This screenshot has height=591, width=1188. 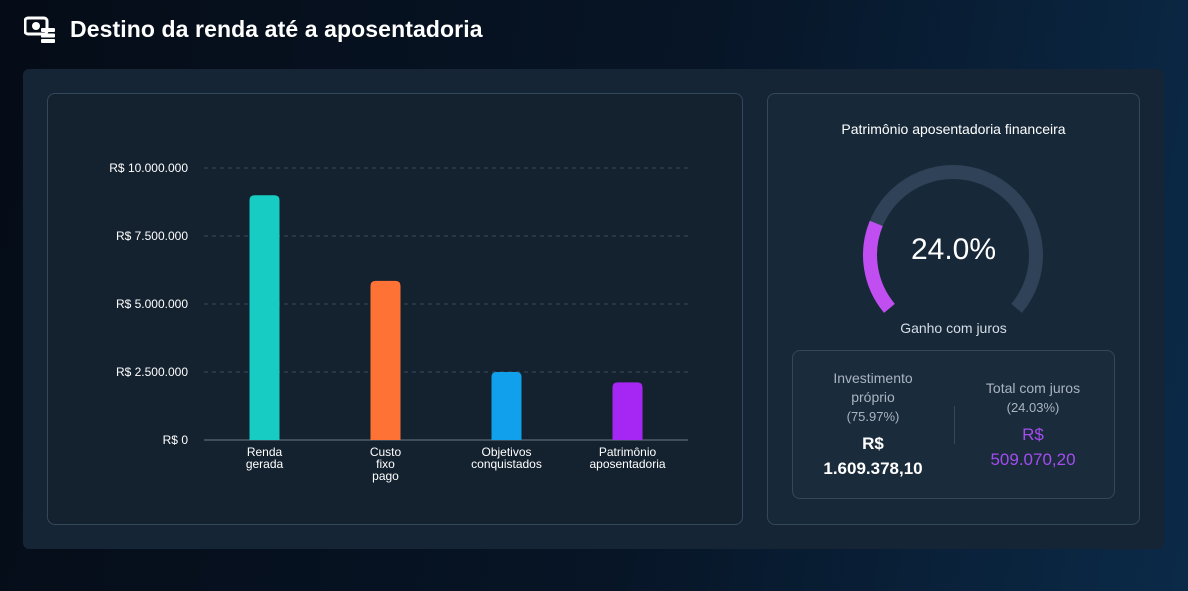 What do you see at coordinates (873, 416) in the screenshot?
I see `own-investment-pct: (75.97%)` at bounding box center [873, 416].